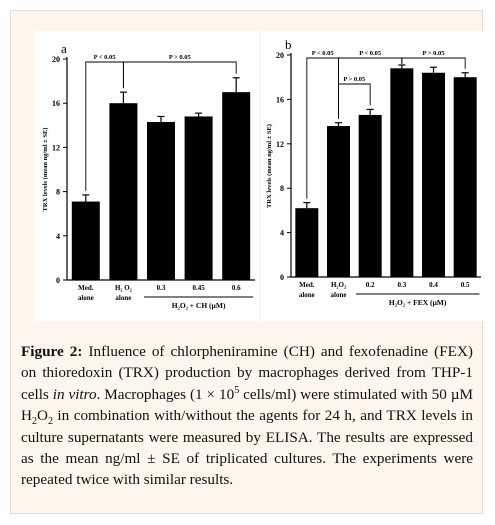 The width and height of the screenshot is (495, 525). Describe the element at coordinates (74, 394) in the screenshot. I see `caption-in-vitro: in vitro` at that location.